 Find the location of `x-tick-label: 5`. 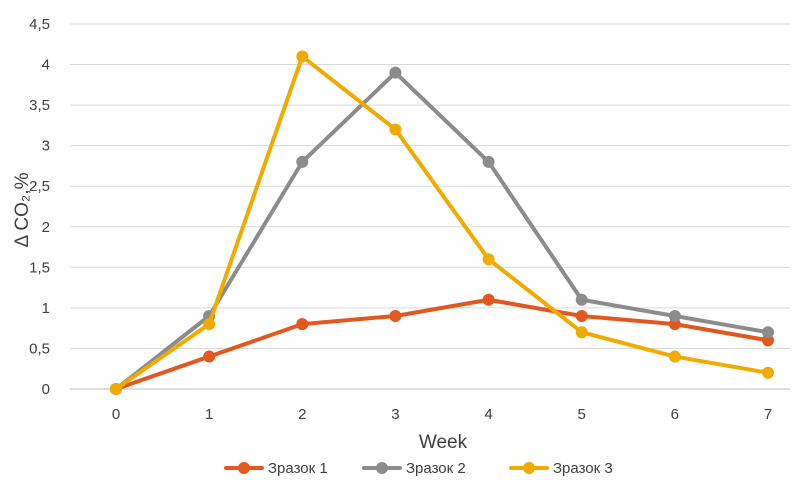

x-tick-label: 5 is located at coordinates (582, 414).